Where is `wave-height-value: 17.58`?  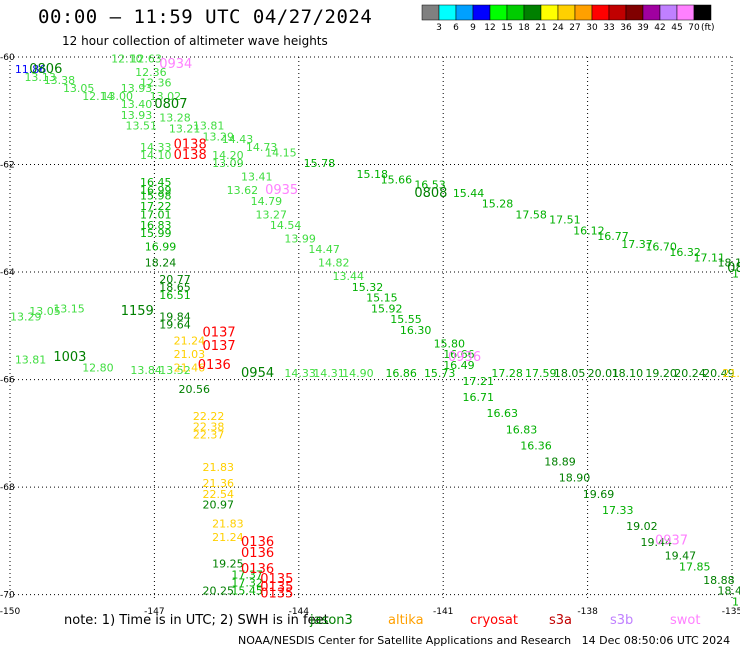 wave-height-value: 17.58 is located at coordinates (531, 214).